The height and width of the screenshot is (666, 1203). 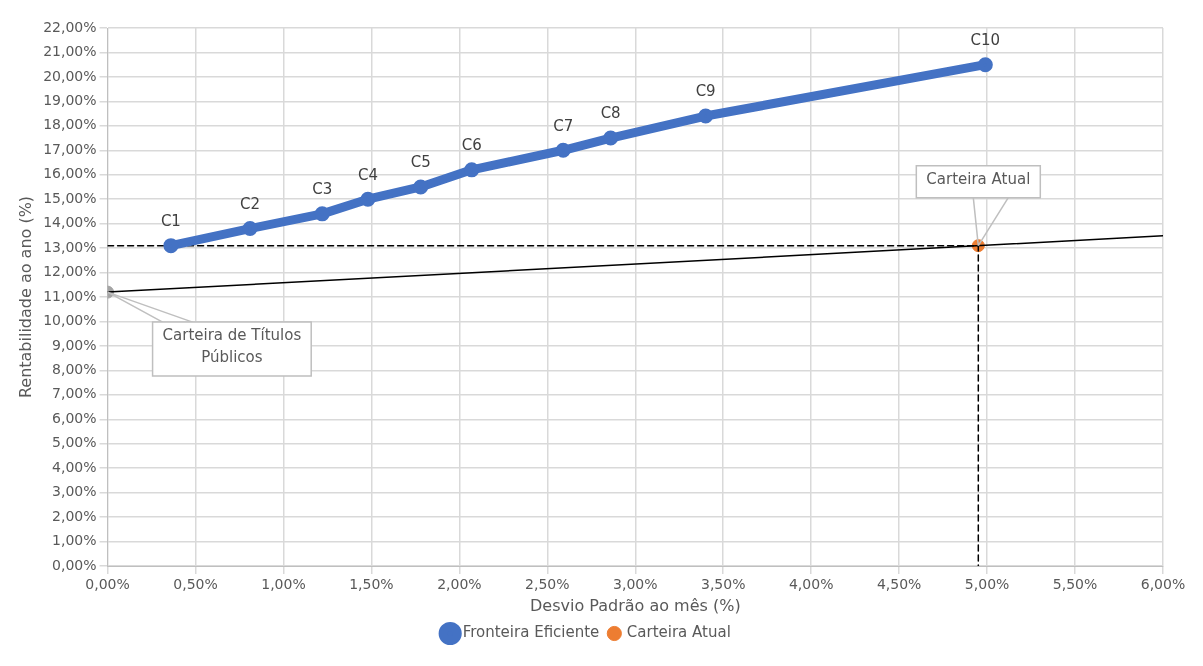 I want to click on x-tick-label: 0,00%, so click(x=107, y=584).